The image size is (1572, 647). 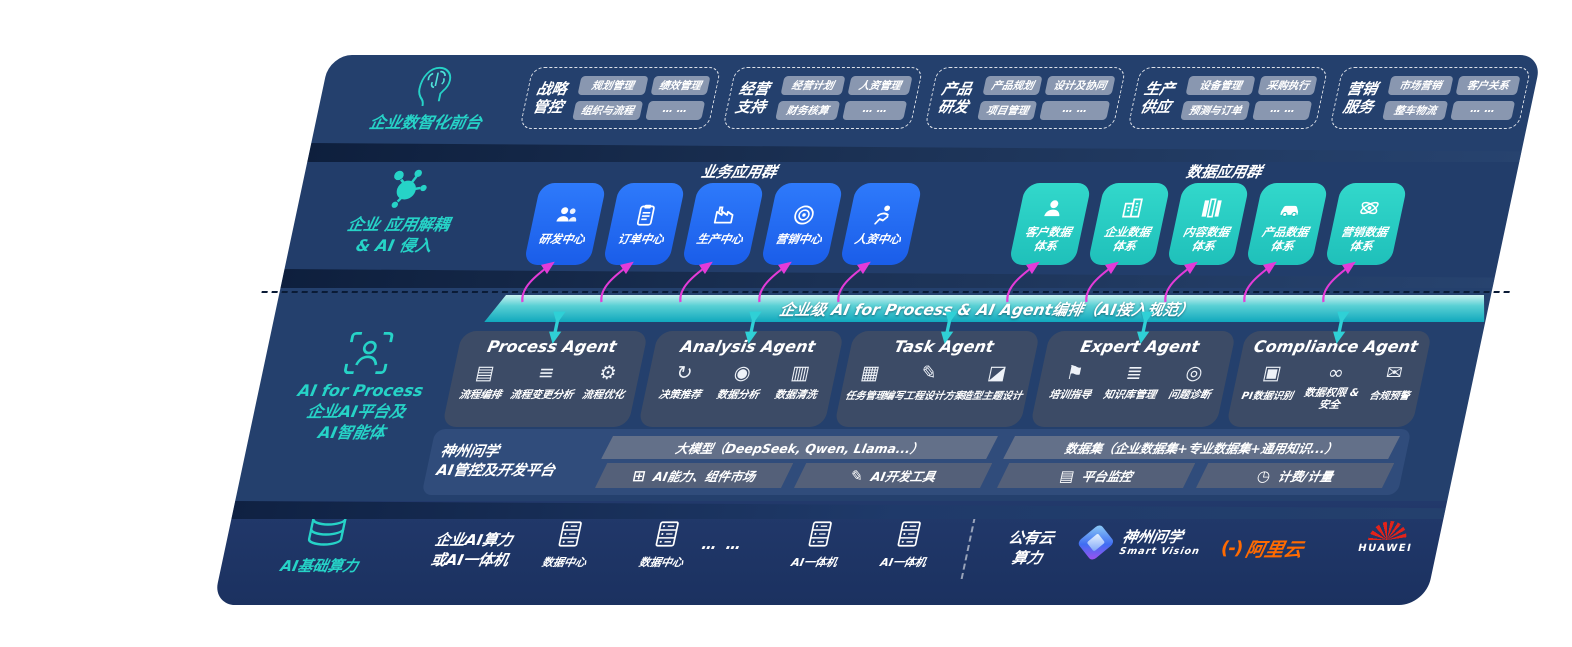 What do you see at coordinates (1211, 208) in the screenshot?
I see `content-icon` at bounding box center [1211, 208].